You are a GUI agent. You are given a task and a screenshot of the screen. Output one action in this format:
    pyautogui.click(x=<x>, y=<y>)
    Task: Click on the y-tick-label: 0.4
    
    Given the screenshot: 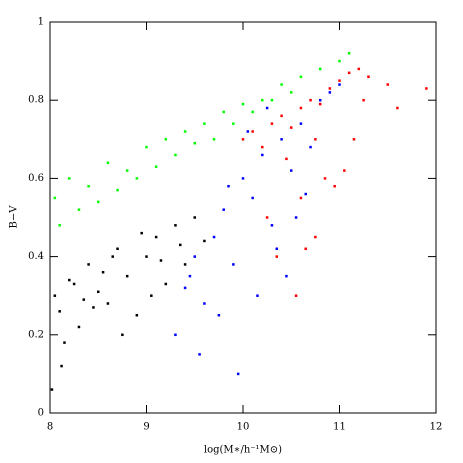 What is the action you would take?
    pyautogui.click(x=36, y=256)
    